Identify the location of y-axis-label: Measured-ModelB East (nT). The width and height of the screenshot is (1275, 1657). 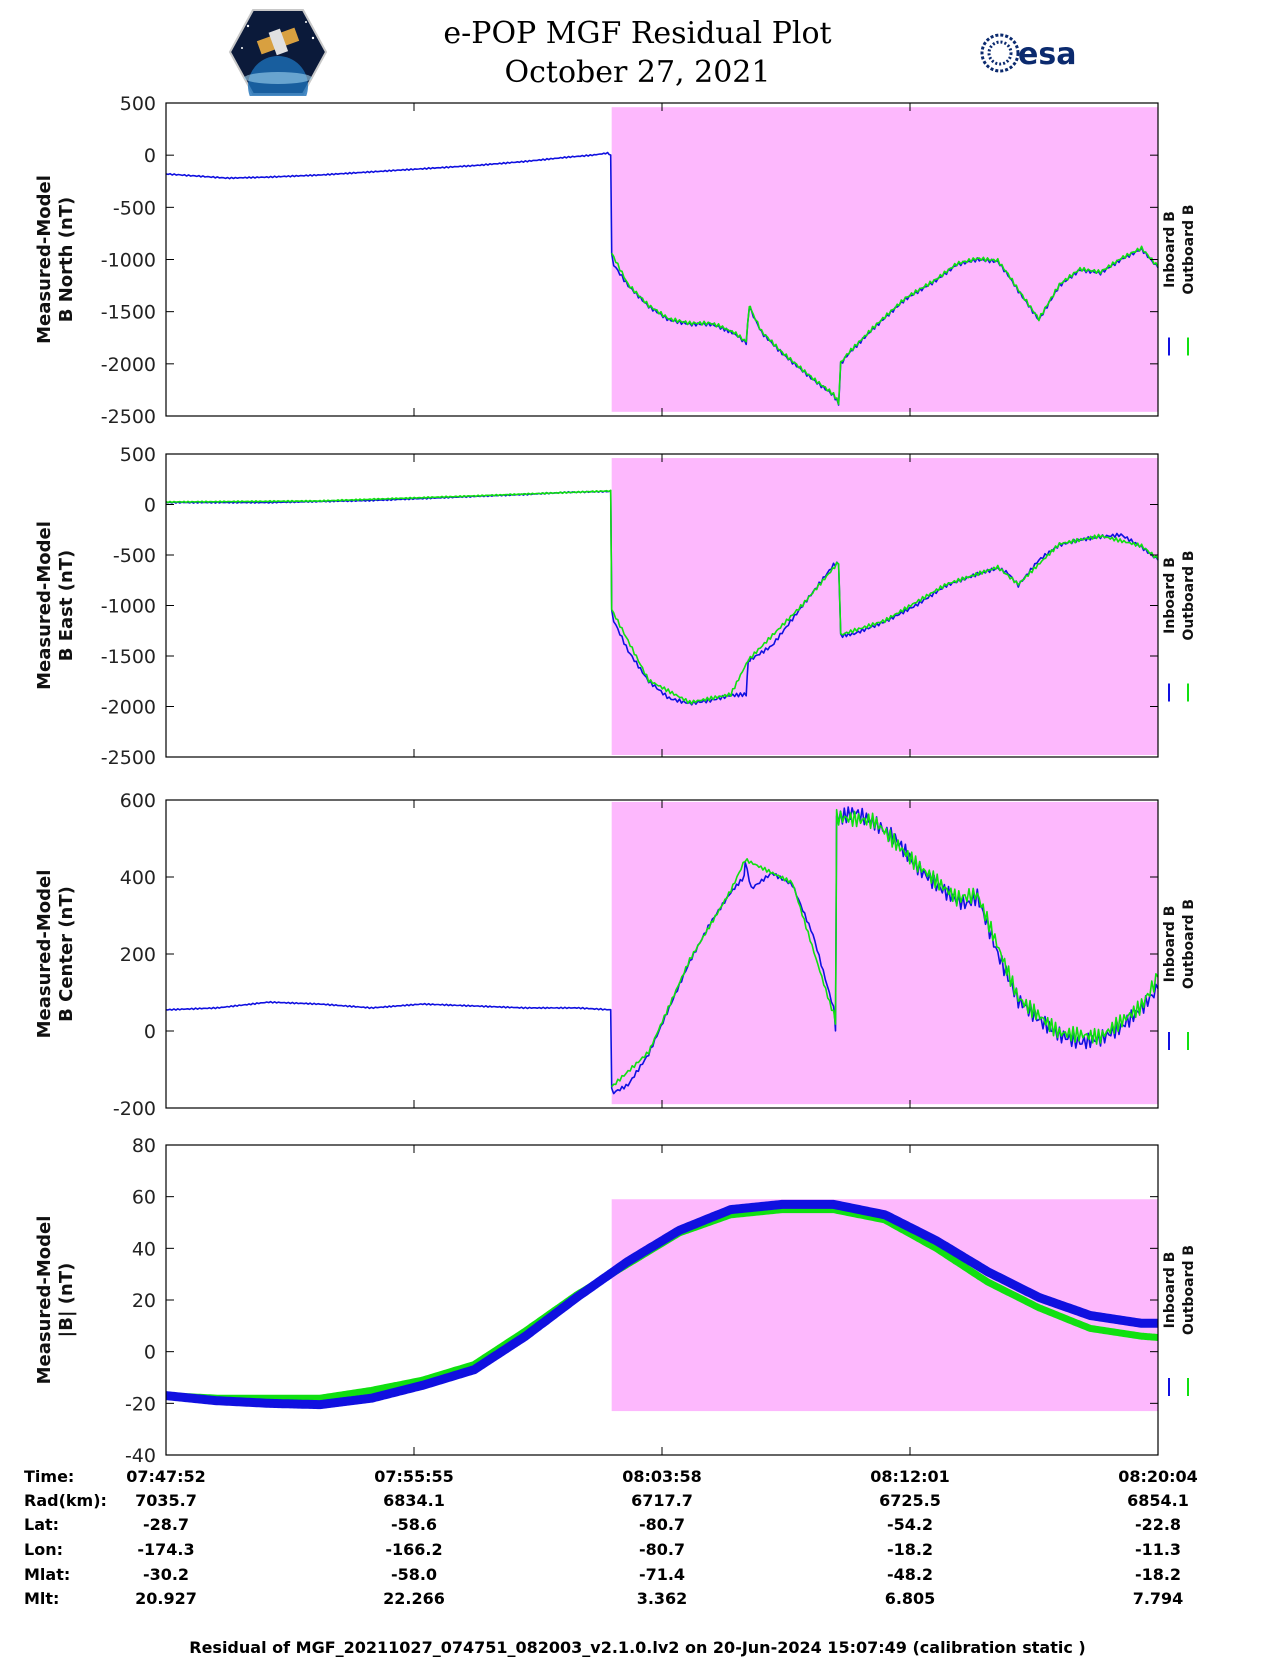
(55, 605).